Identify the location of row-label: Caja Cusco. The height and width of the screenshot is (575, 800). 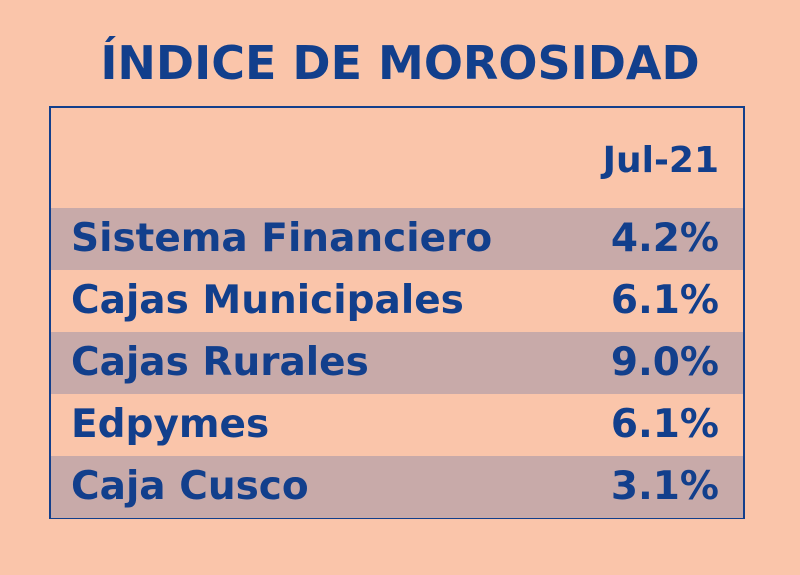
(190, 486).